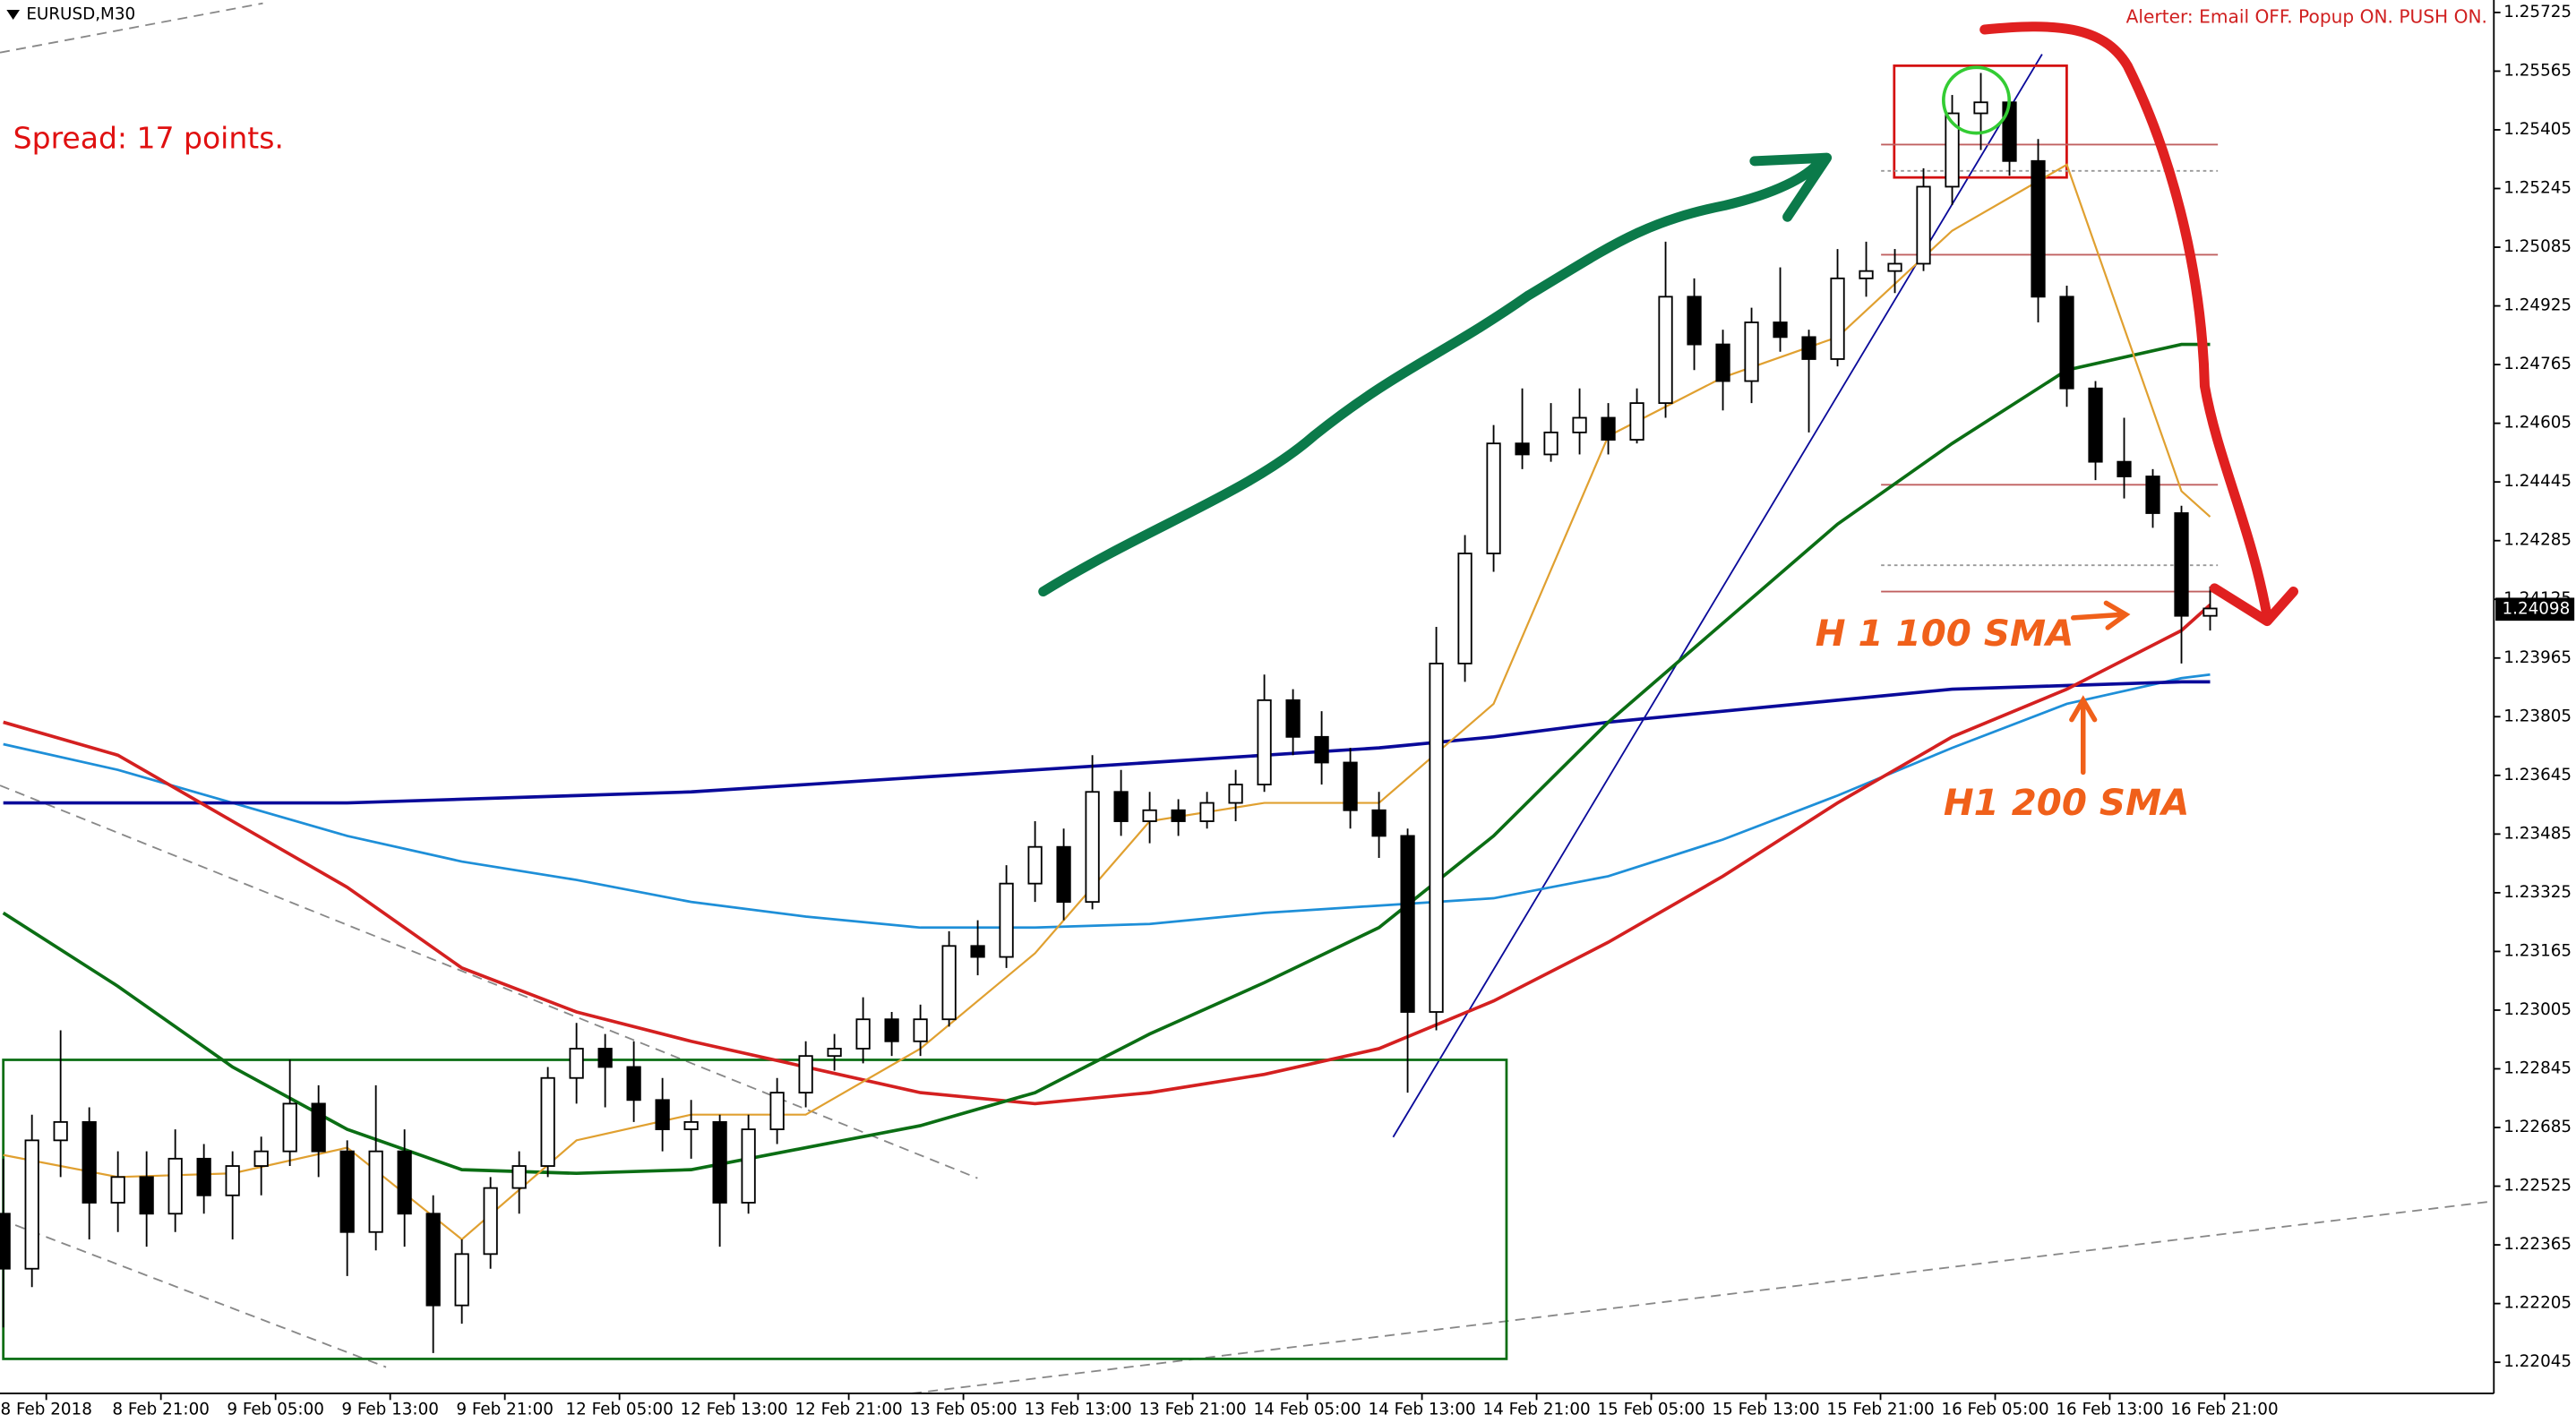 The height and width of the screenshot is (1423, 2576). What do you see at coordinates (2537, 12) in the screenshot?
I see `y-tick-label: 1.25725` at bounding box center [2537, 12].